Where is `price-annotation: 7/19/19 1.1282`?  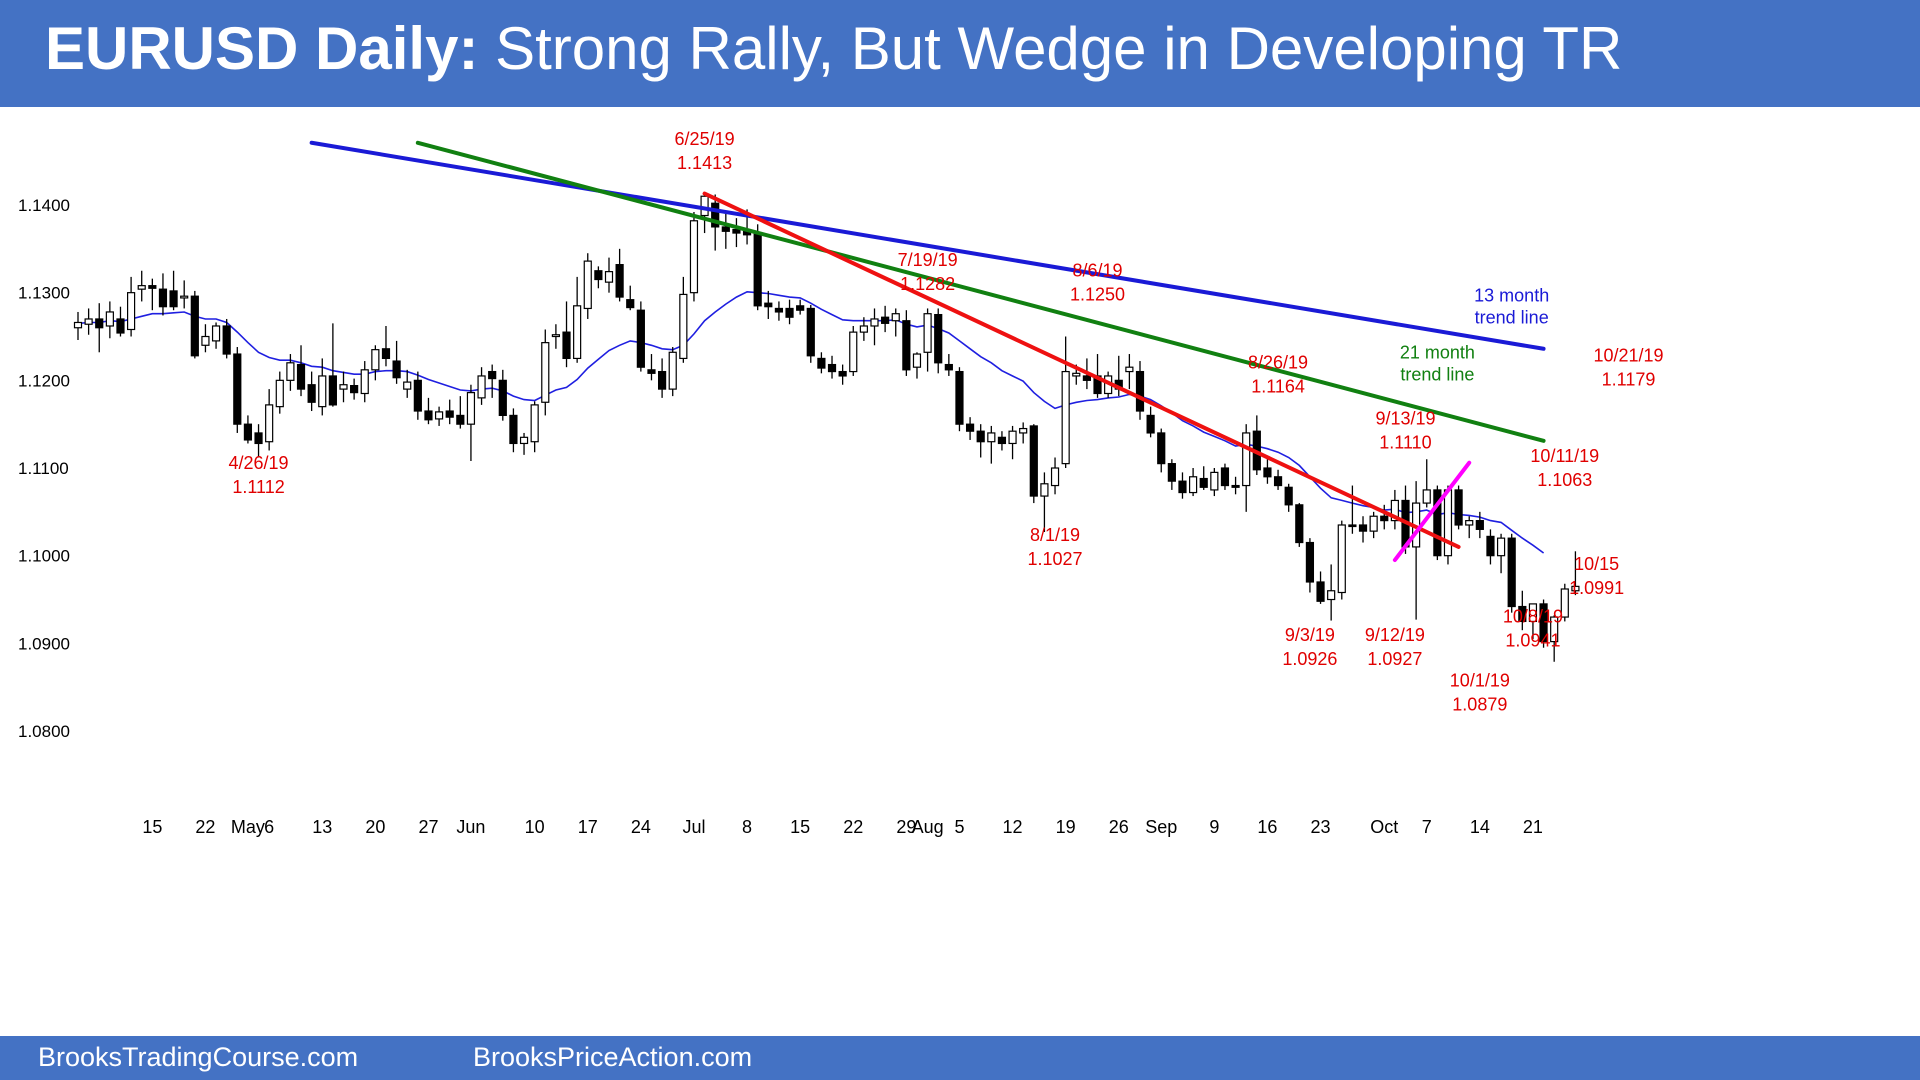
price-annotation: 7/19/19 1.1282 is located at coordinates (928, 272).